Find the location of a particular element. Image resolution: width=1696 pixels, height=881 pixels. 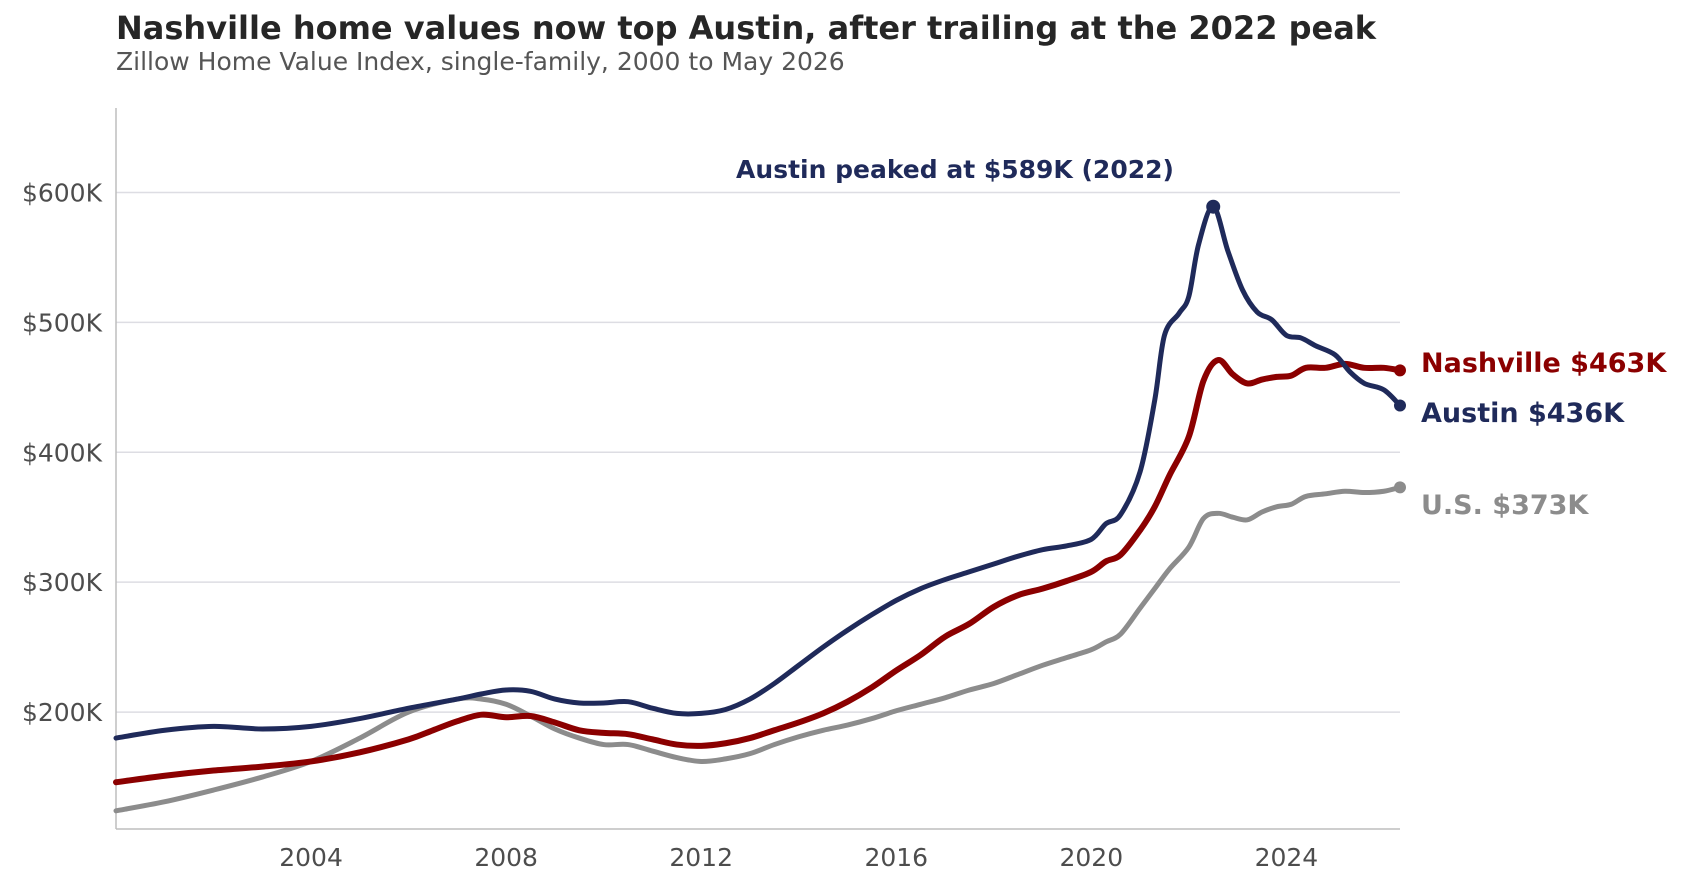

x-tick-label: 2024 is located at coordinates (1287, 857).